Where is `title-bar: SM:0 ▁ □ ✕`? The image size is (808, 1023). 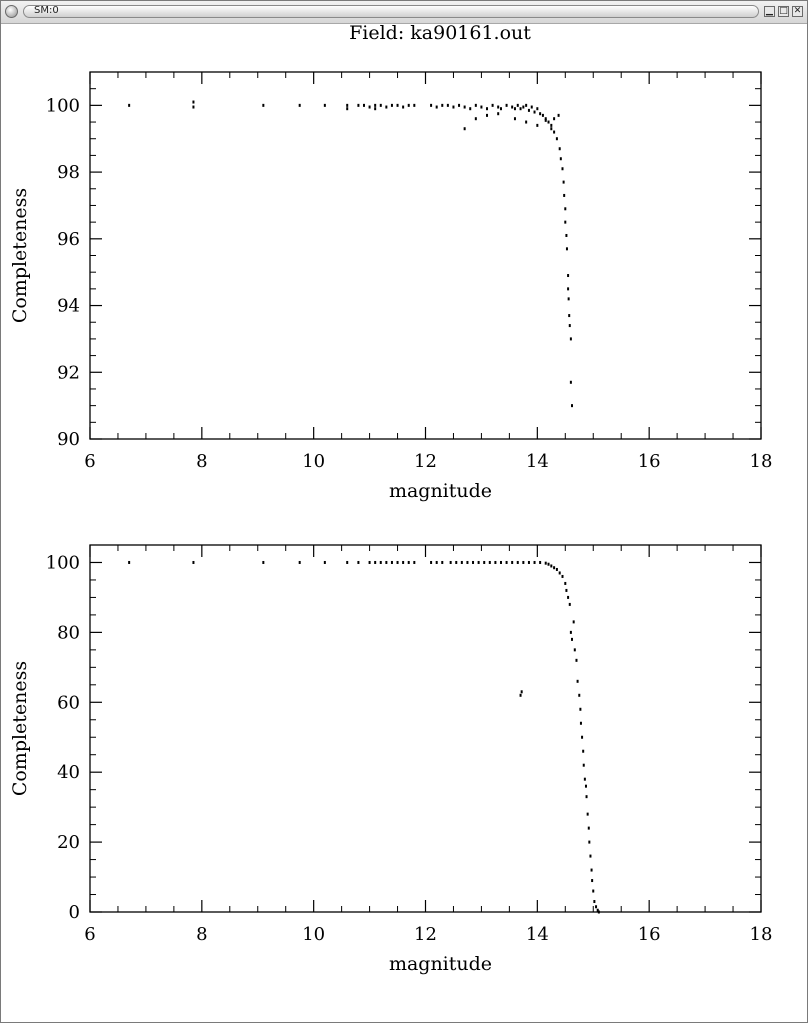 title-bar: SM:0 ▁ □ ✕ is located at coordinates (404, 12).